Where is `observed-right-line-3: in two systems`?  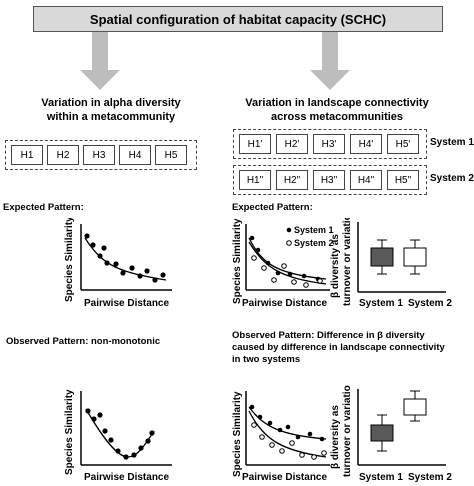
observed-right-line-3: in two systems is located at coordinates (266, 359).